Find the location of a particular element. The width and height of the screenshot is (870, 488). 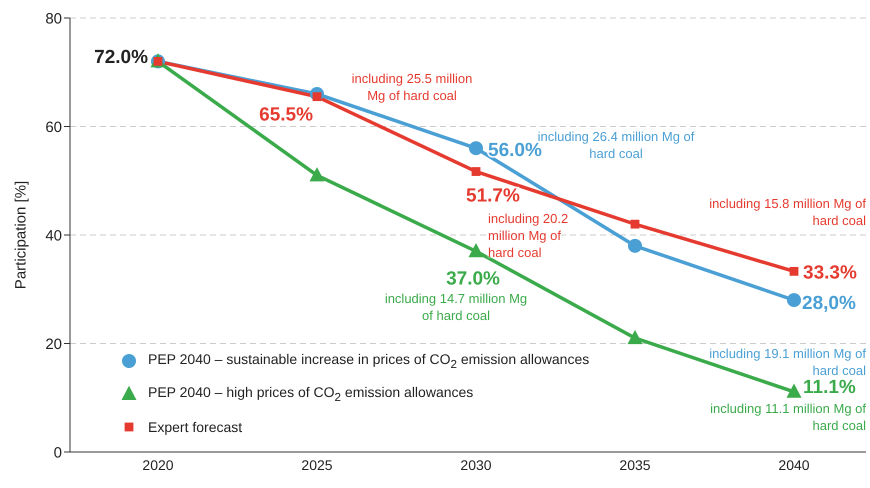

legend-label: PEP 2040 – high prices of CO$_{2}$ emission allowances is located at coordinates (311, 394).